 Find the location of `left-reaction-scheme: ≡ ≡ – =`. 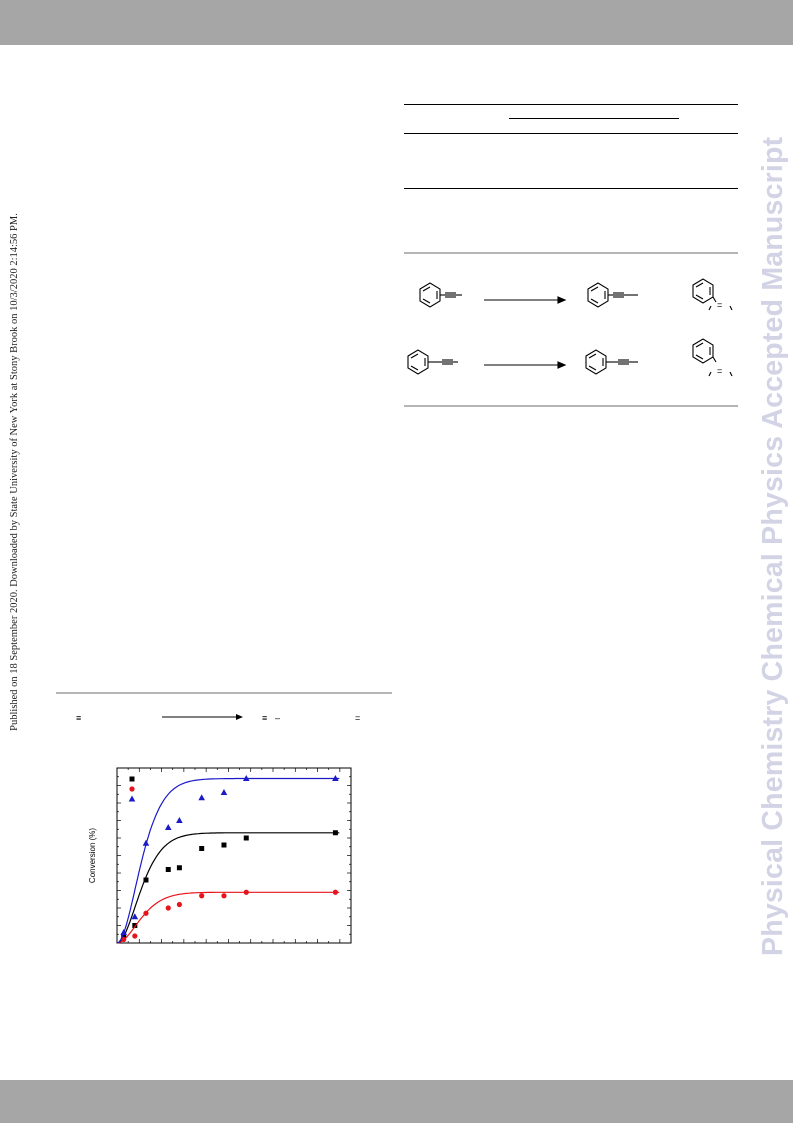

left-reaction-scheme: ≡ ≡ – = is located at coordinates (218, 718).